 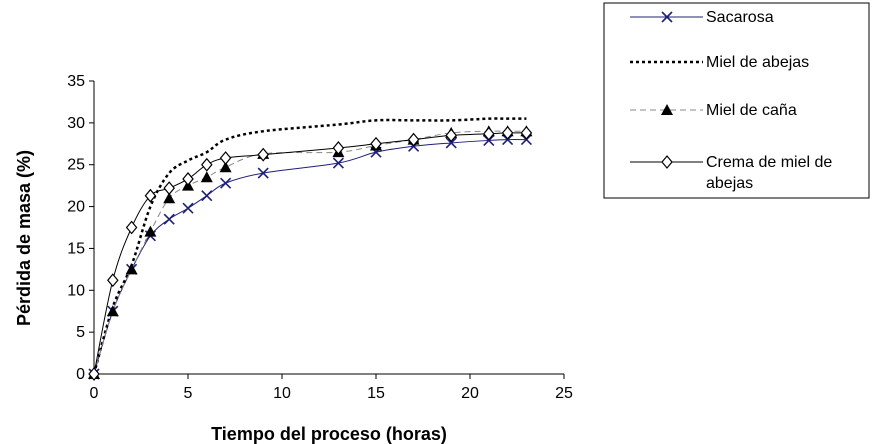 What do you see at coordinates (76, 207) in the screenshot?
I see `y-tick-label: 20` at bounding box center [76, 207].